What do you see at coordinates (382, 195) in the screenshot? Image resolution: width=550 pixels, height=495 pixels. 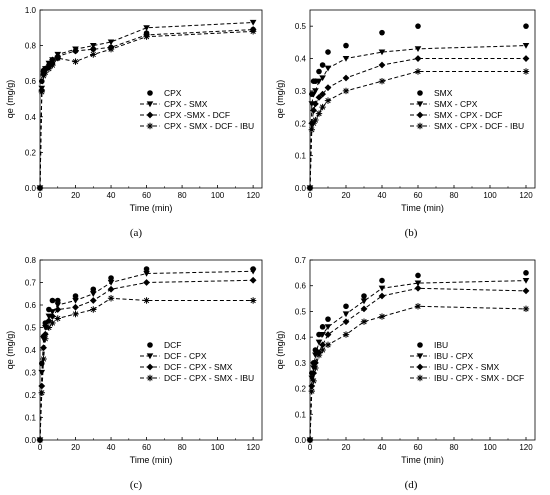 I see `x-tick-label: 40` at bounding box center [382, 195].